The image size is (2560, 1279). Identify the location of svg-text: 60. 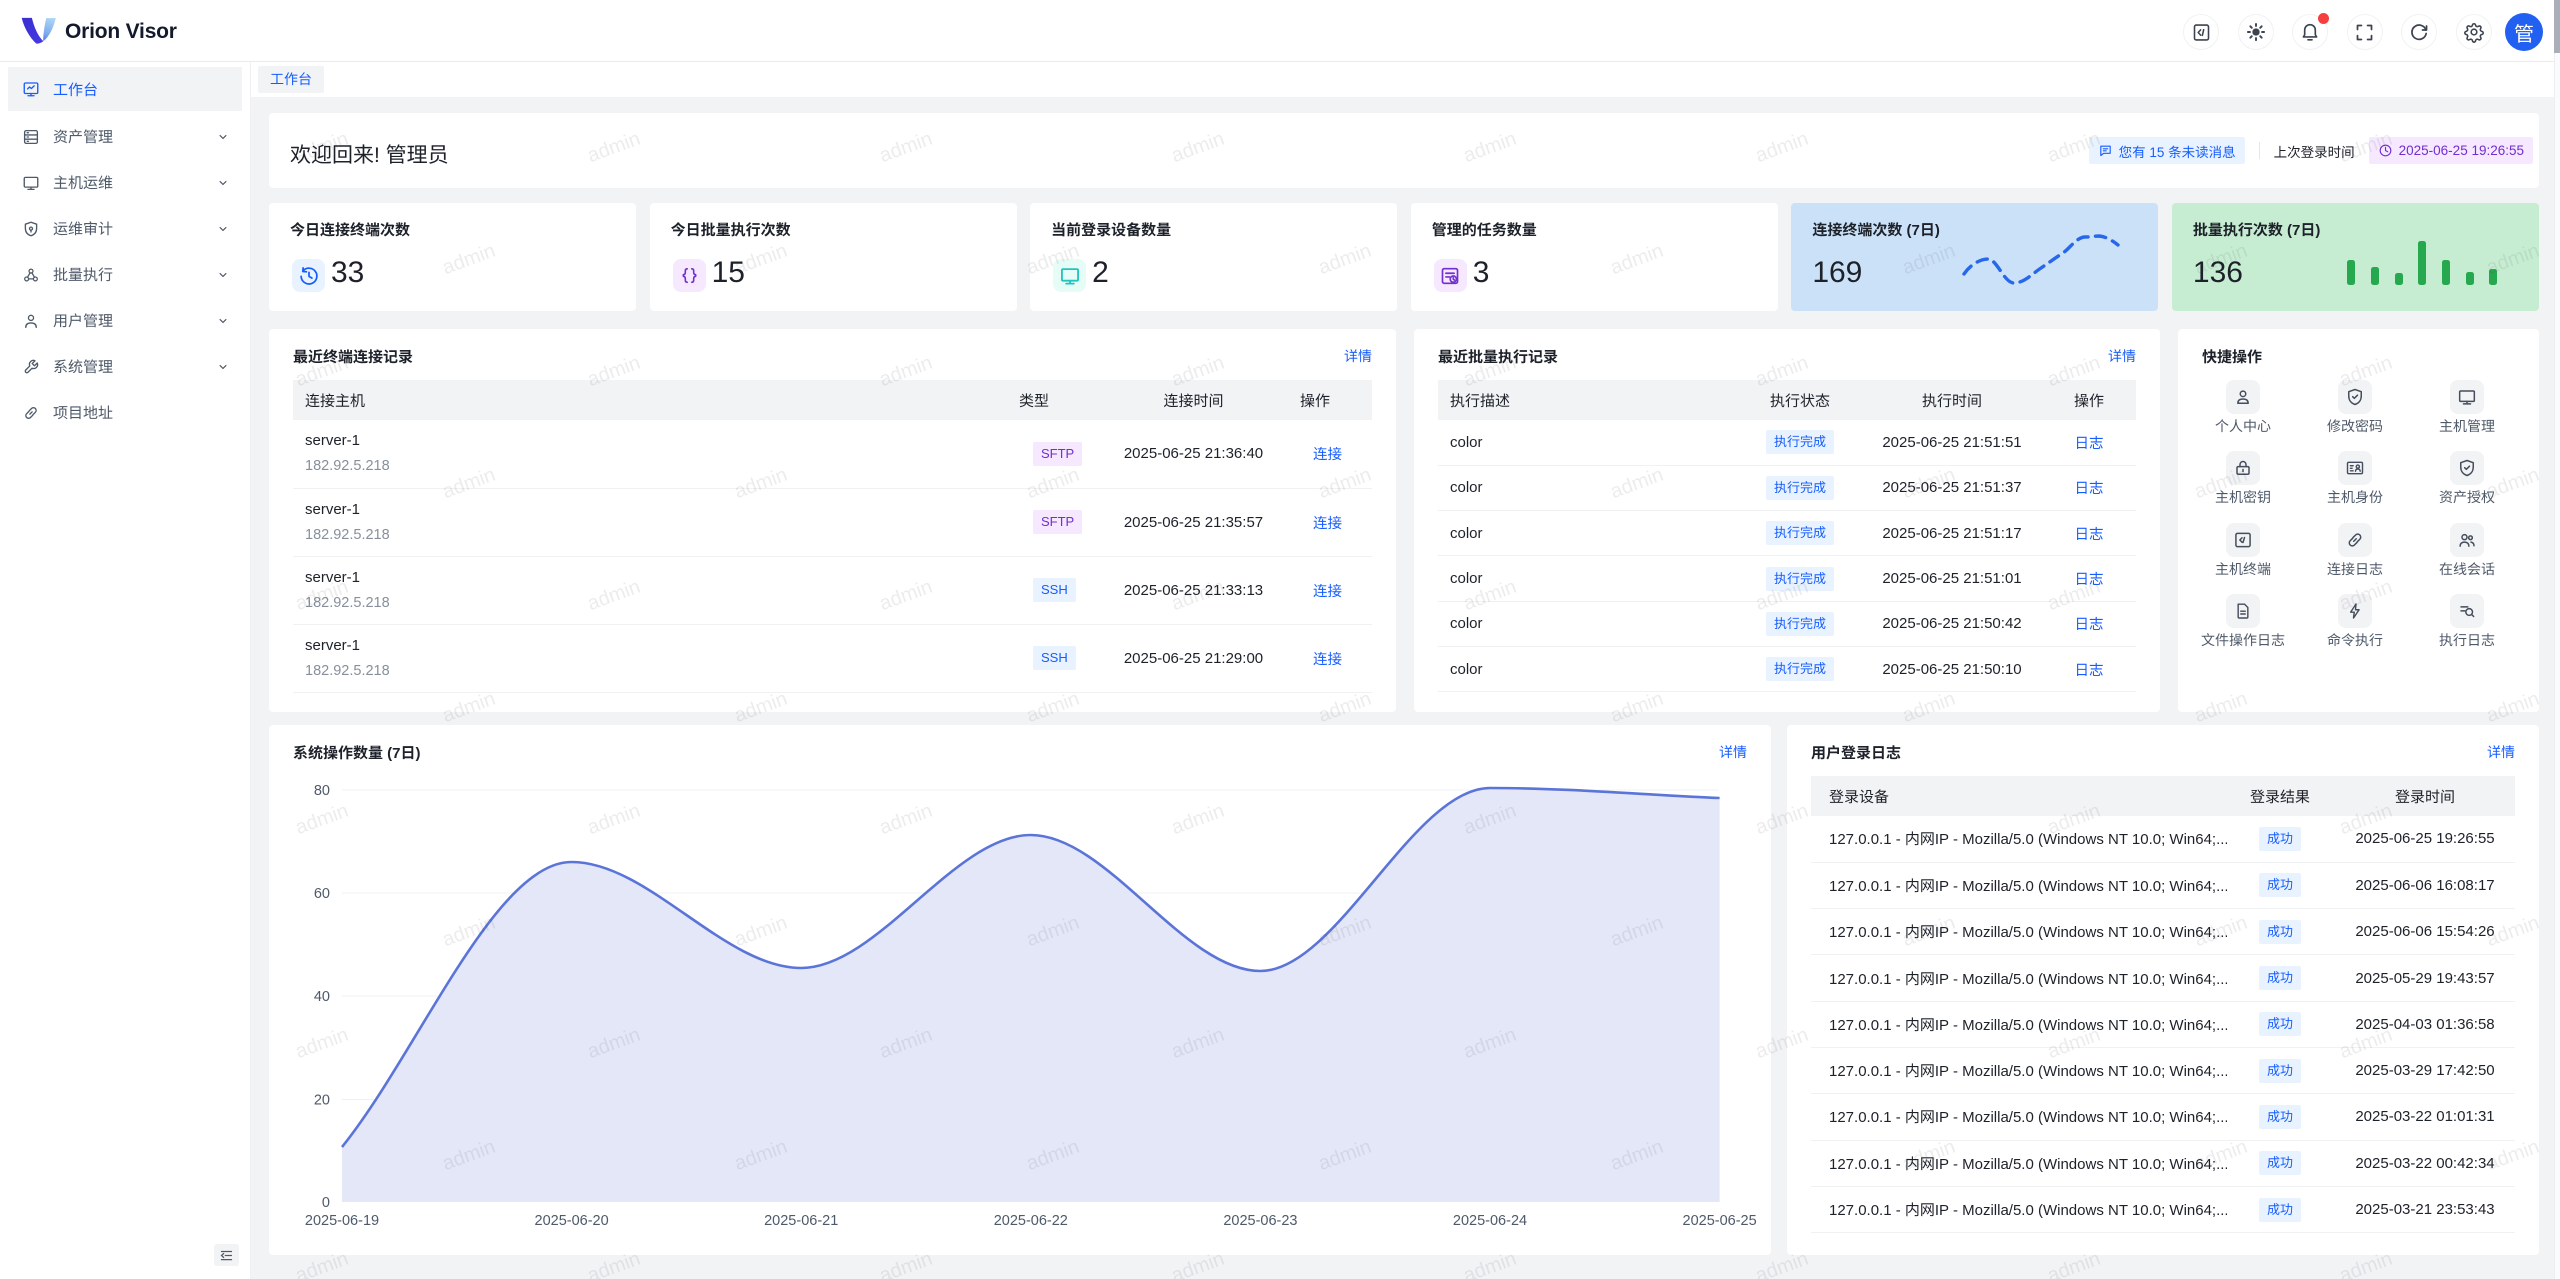
(322, 894).